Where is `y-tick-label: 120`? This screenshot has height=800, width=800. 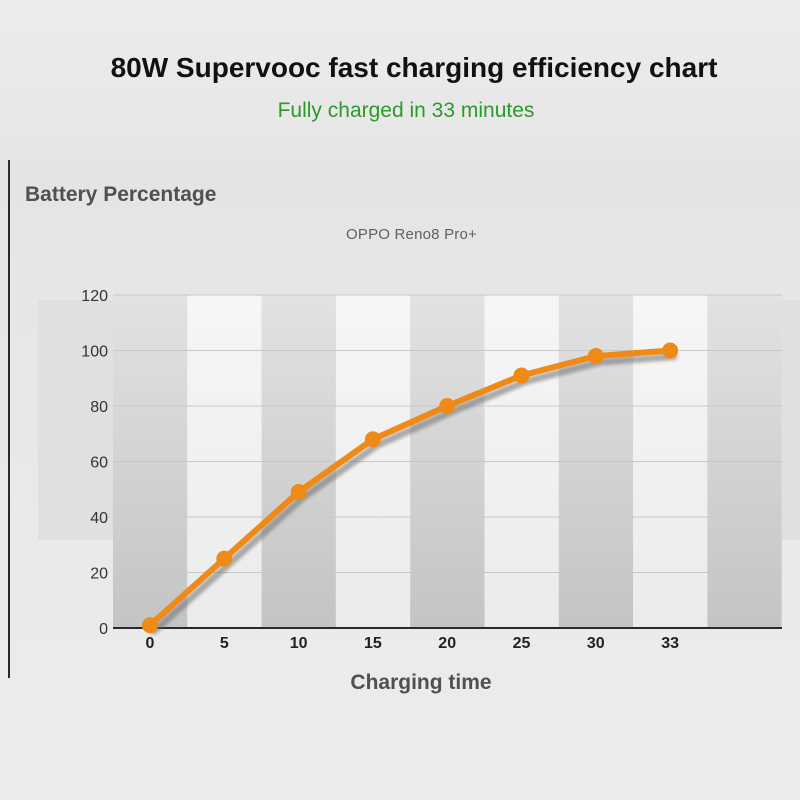 y-tick-label: 120 is located at coordinates (94, 296).